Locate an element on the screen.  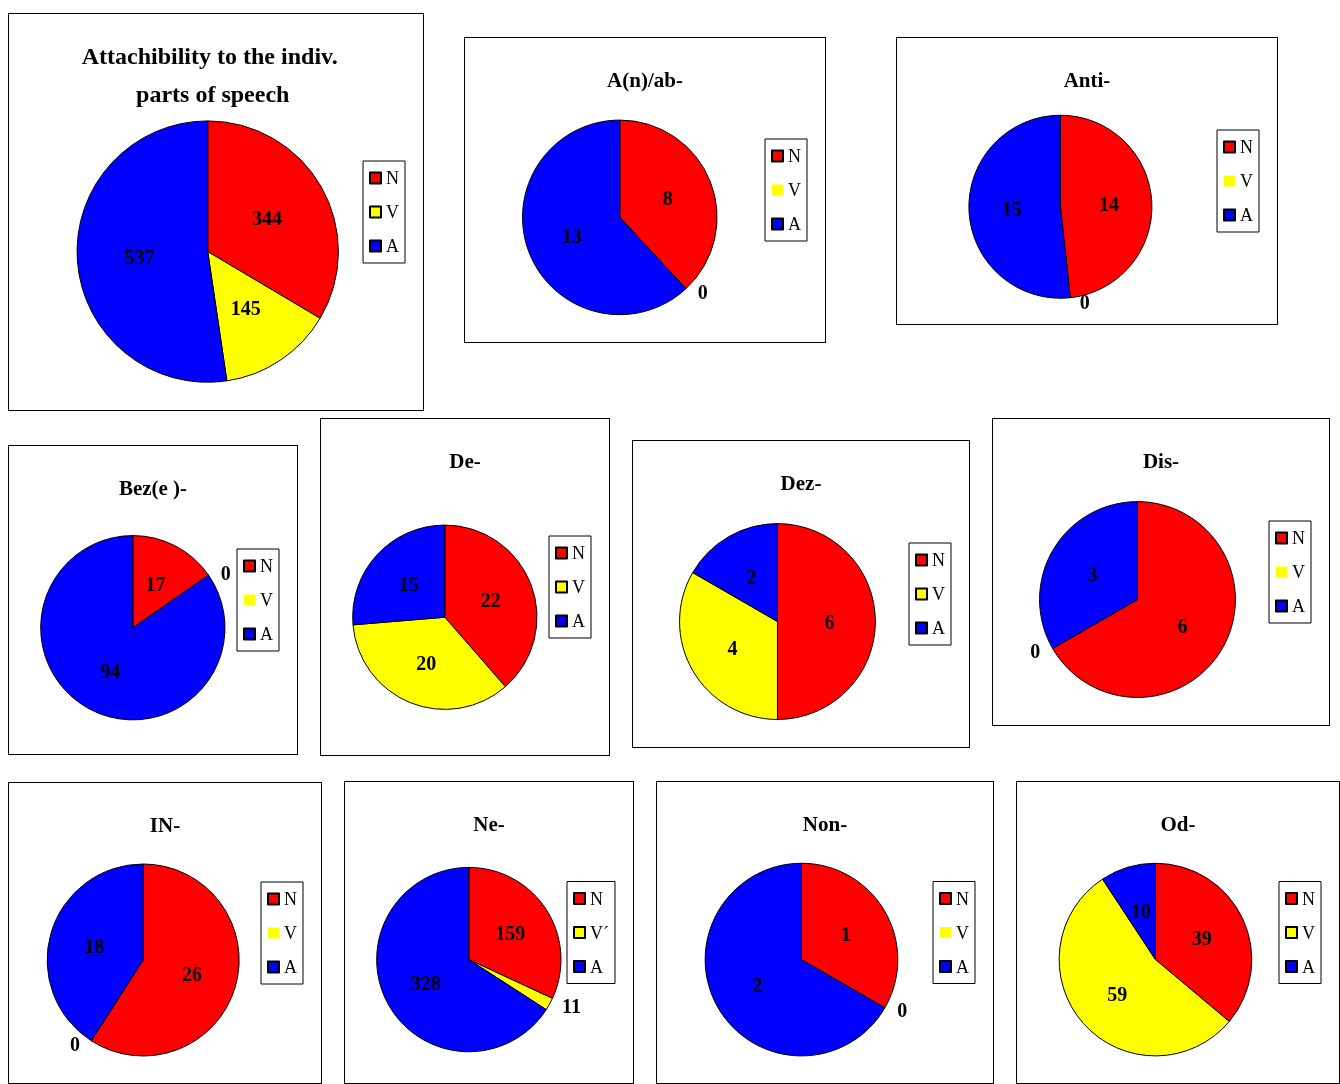
chart-title: IN- is located at coordinates (165, 825).